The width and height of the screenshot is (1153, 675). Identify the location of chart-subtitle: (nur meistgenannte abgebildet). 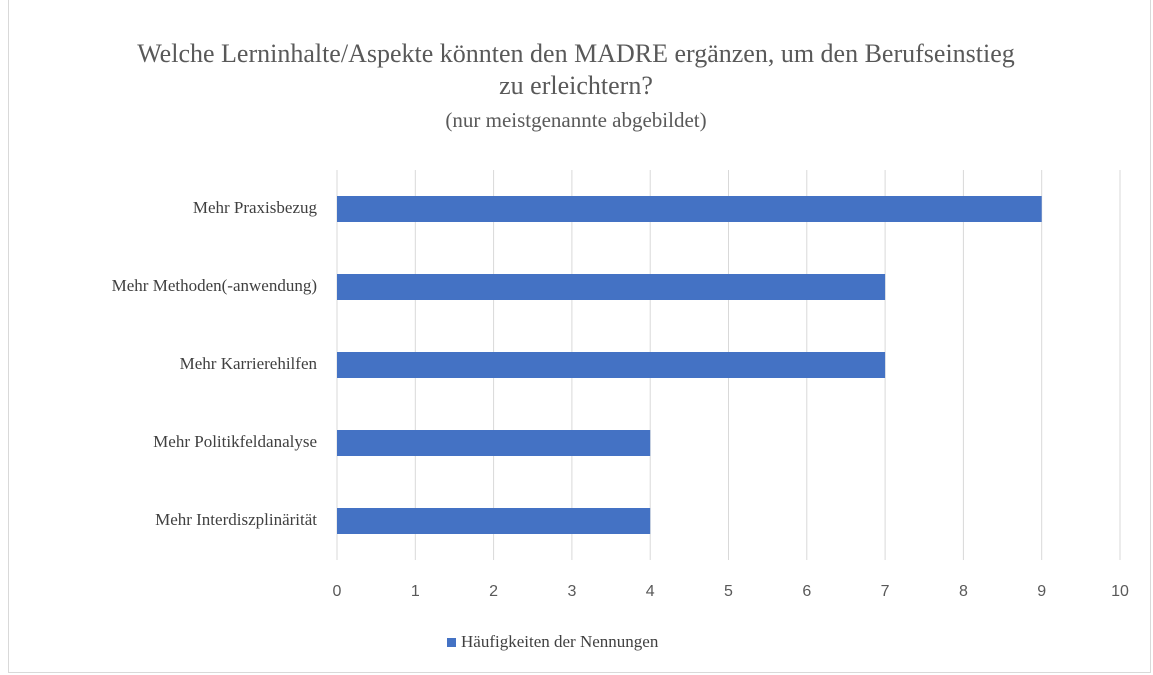
(576, 120).